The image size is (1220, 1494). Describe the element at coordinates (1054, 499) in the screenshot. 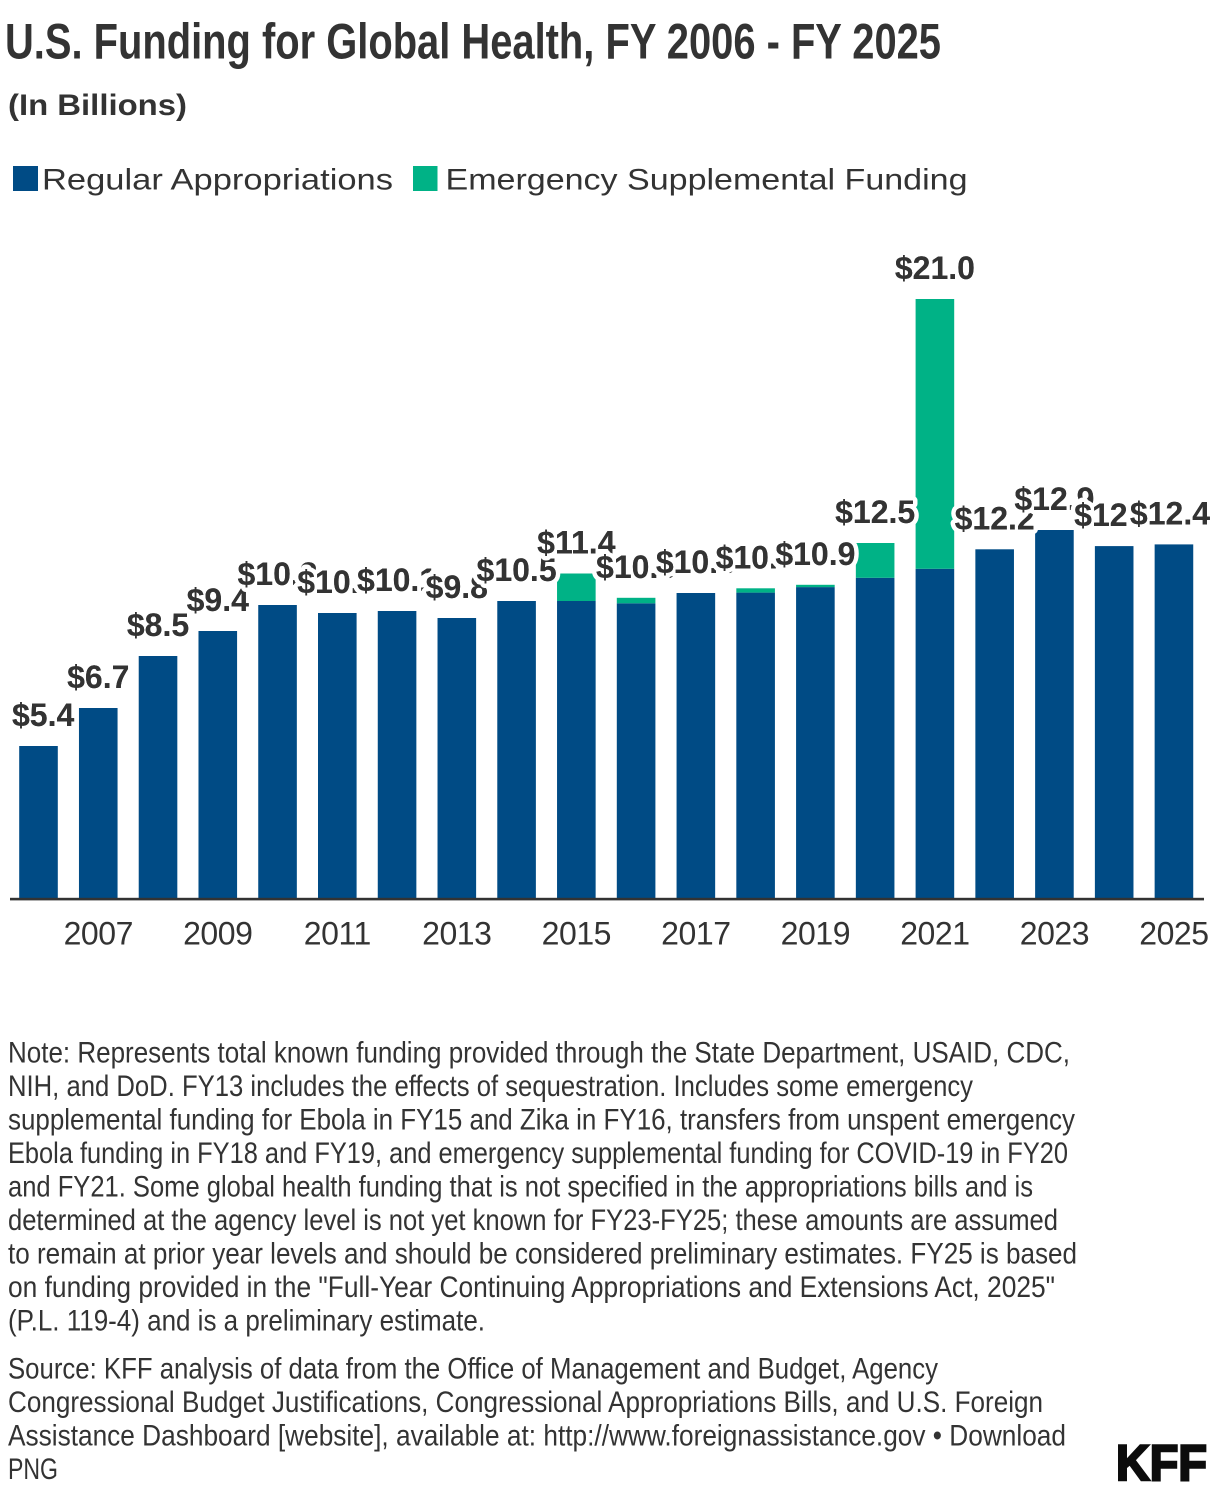

I see `svg-text: $12.9` at that location.